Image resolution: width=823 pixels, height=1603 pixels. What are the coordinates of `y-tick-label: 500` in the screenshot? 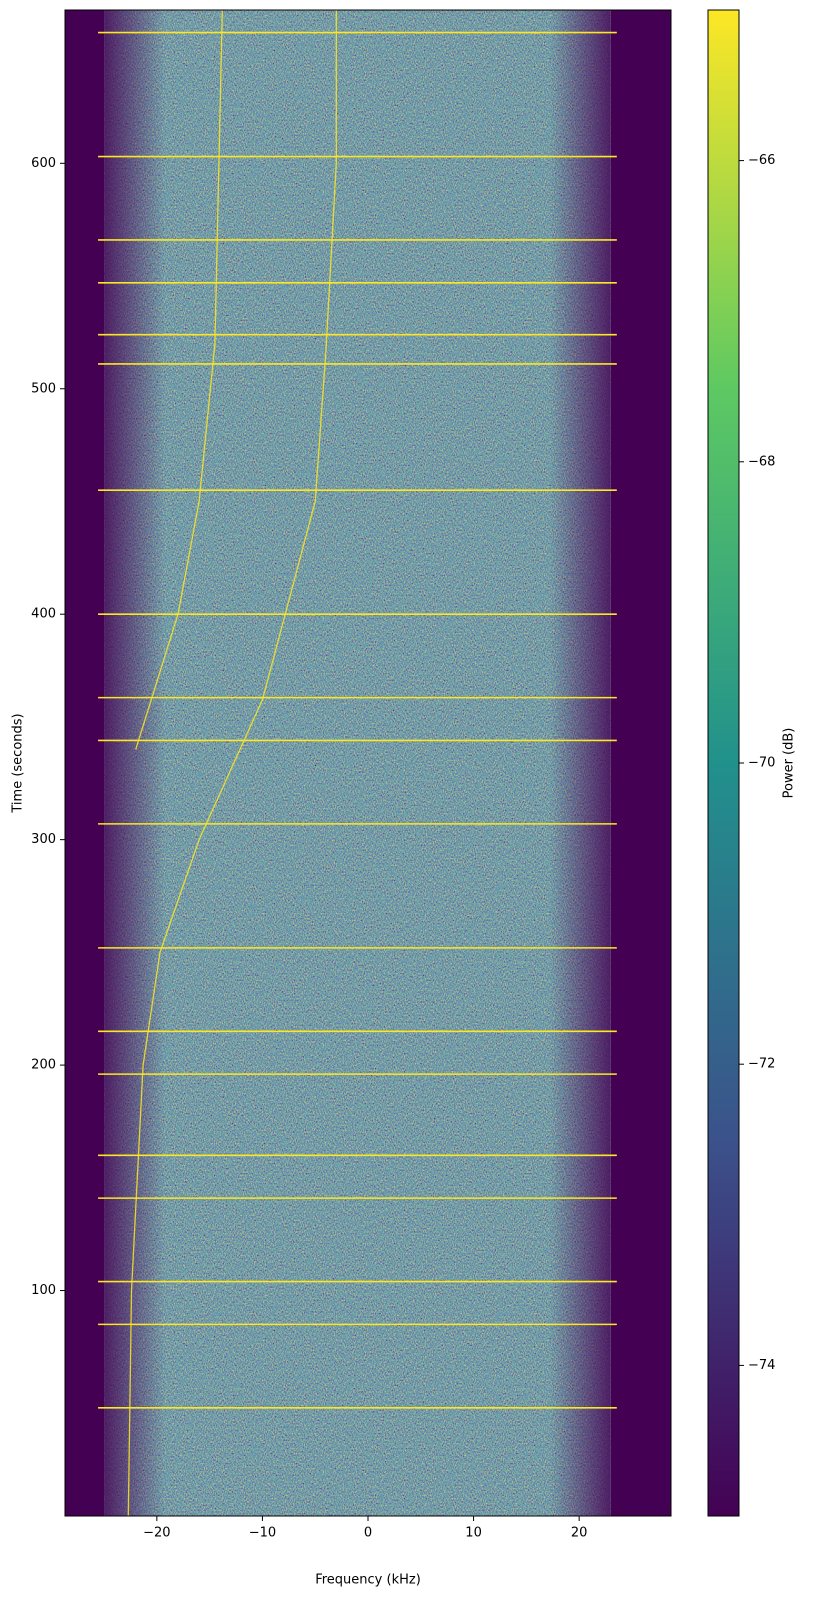 It's located at (43, 388).